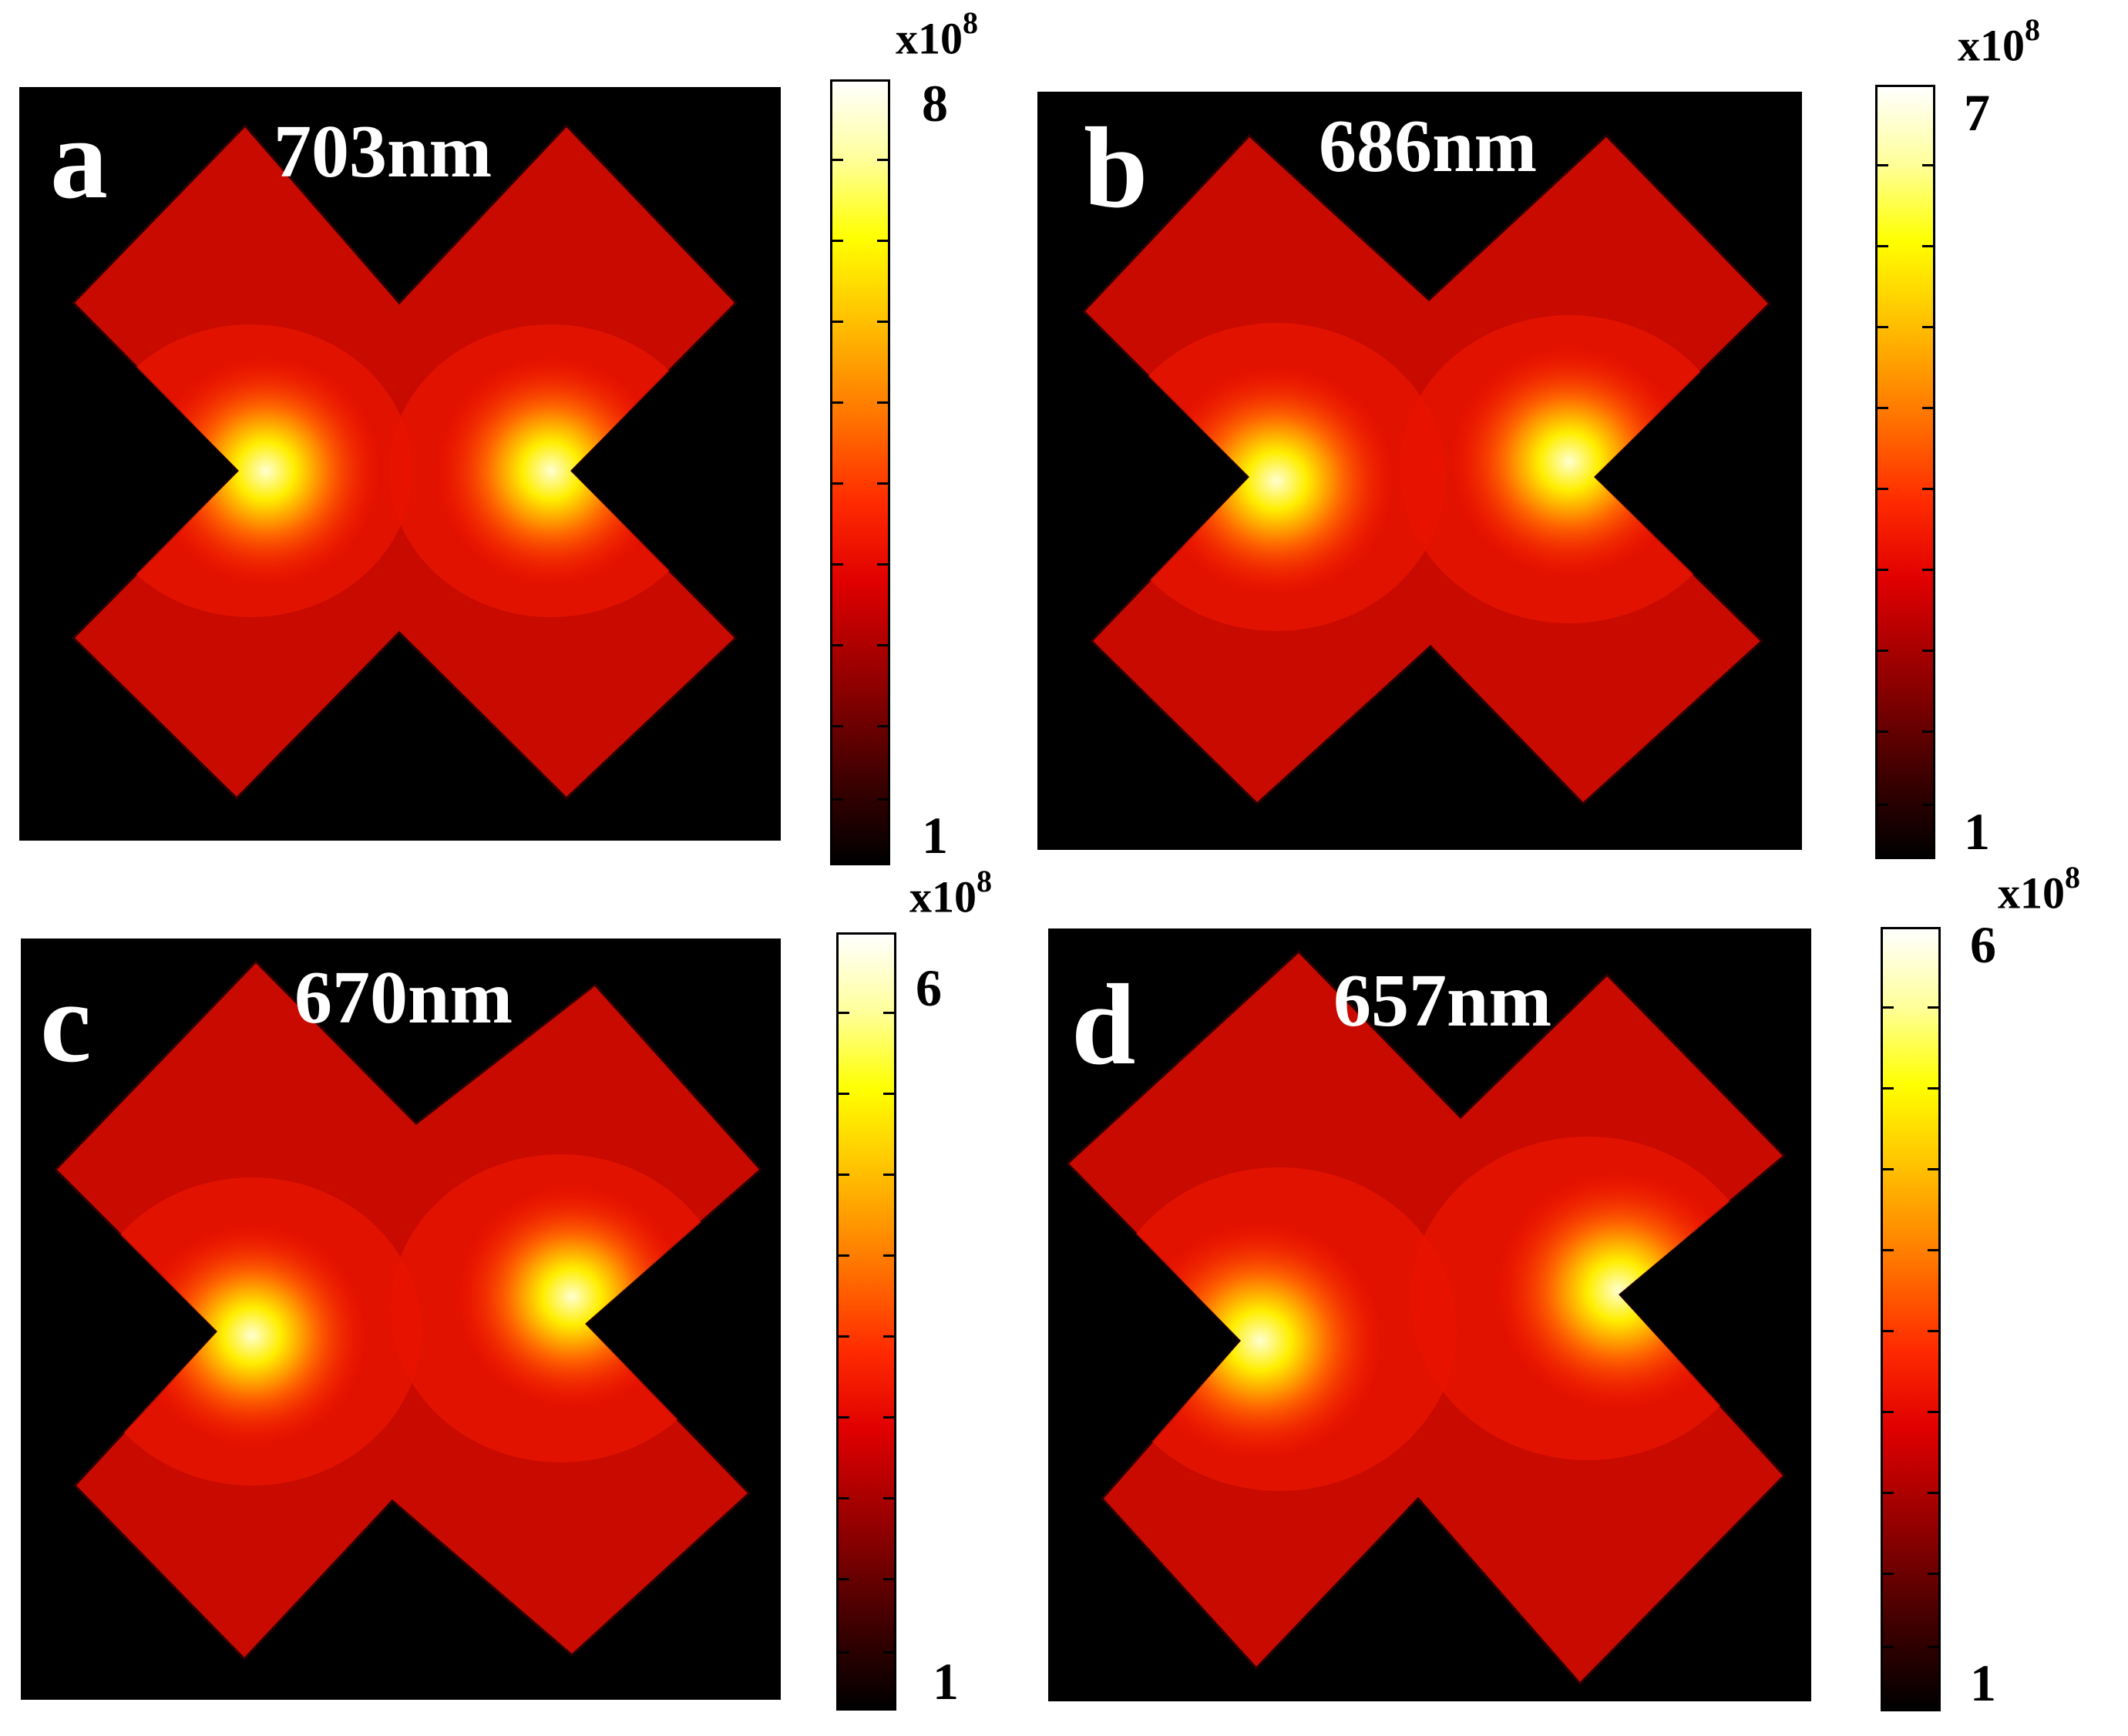 This screenshot has height=1736, width=2128. Describe the element at coordinates (266, 471) in the screenshot. I see `panel-a-hotspot-left` at that location.